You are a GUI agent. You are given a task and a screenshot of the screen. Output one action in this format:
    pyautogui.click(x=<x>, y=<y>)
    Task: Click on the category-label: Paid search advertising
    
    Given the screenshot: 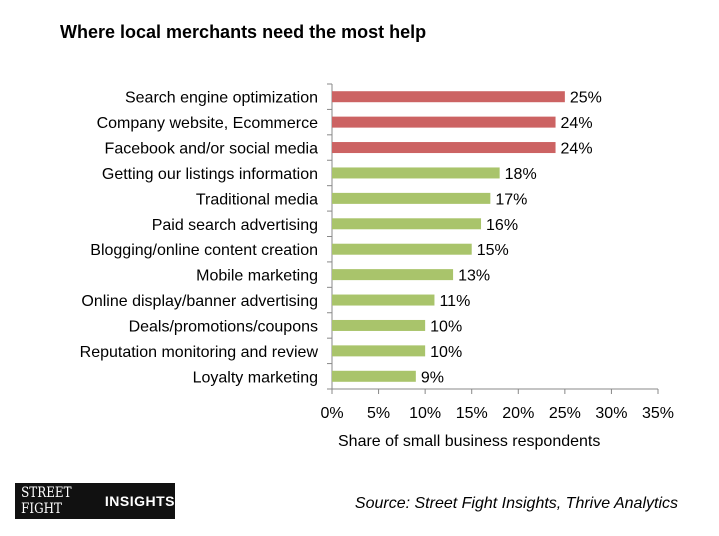 What is the action you would take?
    pyautogui.click(x=235, y=225)
    